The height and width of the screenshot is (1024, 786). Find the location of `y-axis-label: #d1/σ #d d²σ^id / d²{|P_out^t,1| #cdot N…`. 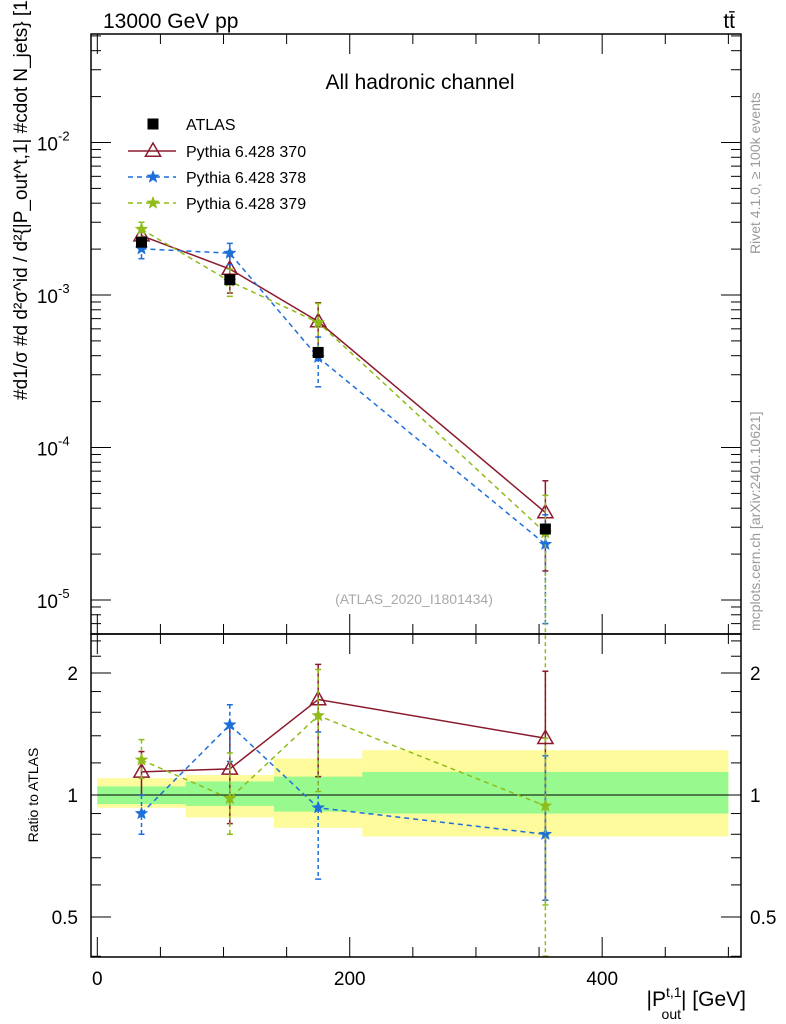

y-axis-label: #d1/σ #d d²σ^id / d²{|P_out^t,1| #cdot N… is located at coordinates (21, 200).